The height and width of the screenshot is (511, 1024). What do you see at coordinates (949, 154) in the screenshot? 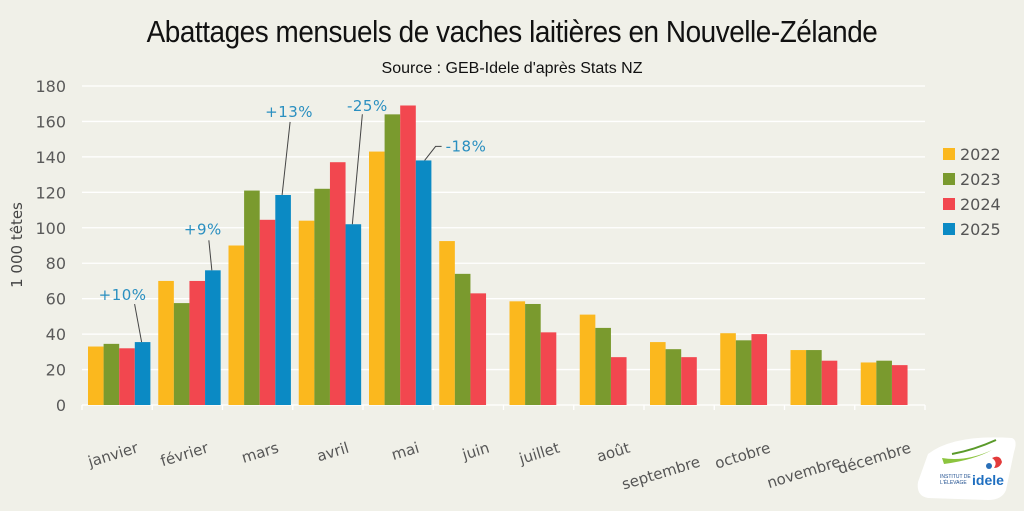
I see `legend-swatch-2022` at bounding box center [949, 154].